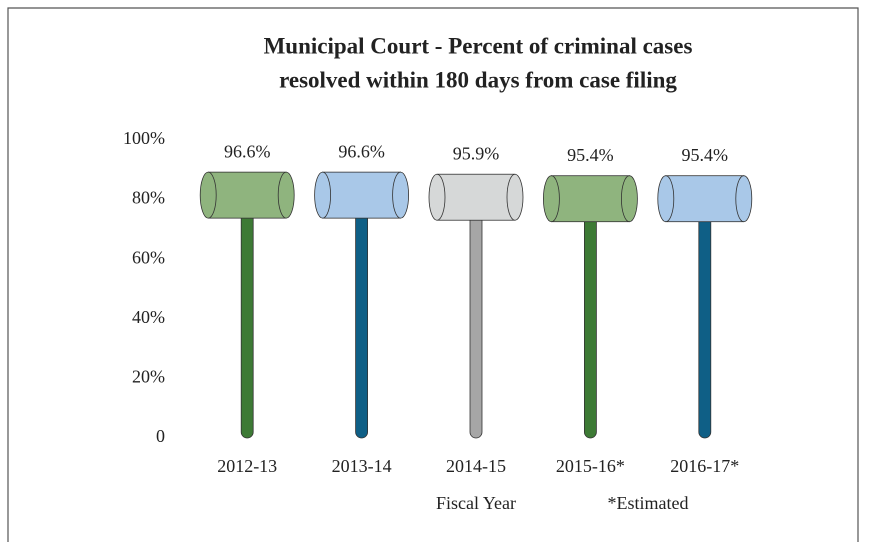 Image resolution: width=869 pixels, height=542 pixels. What do you see at coordinates (704, 466) in the screenshot?
I see `x-tick-label: 2016-17*` at bounding box center [704, 466].